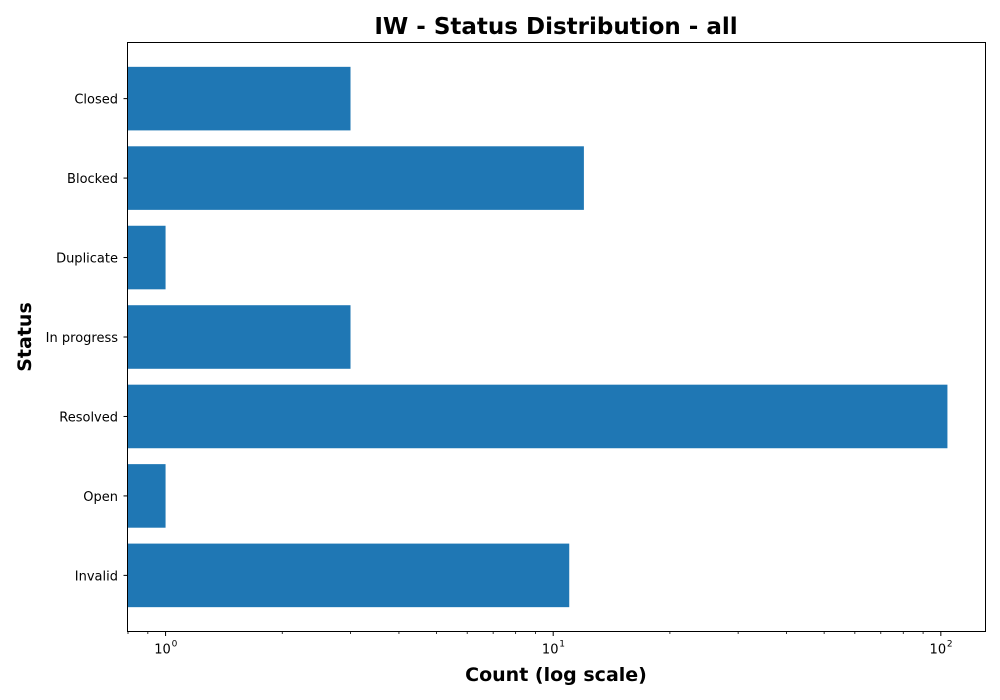 This screenshot has width=1000, height=700. What do you see at coordinates (562, 645) in the screenshot?
I see `x-tick-label-exponent: 1` at bounding box center [562, 645].